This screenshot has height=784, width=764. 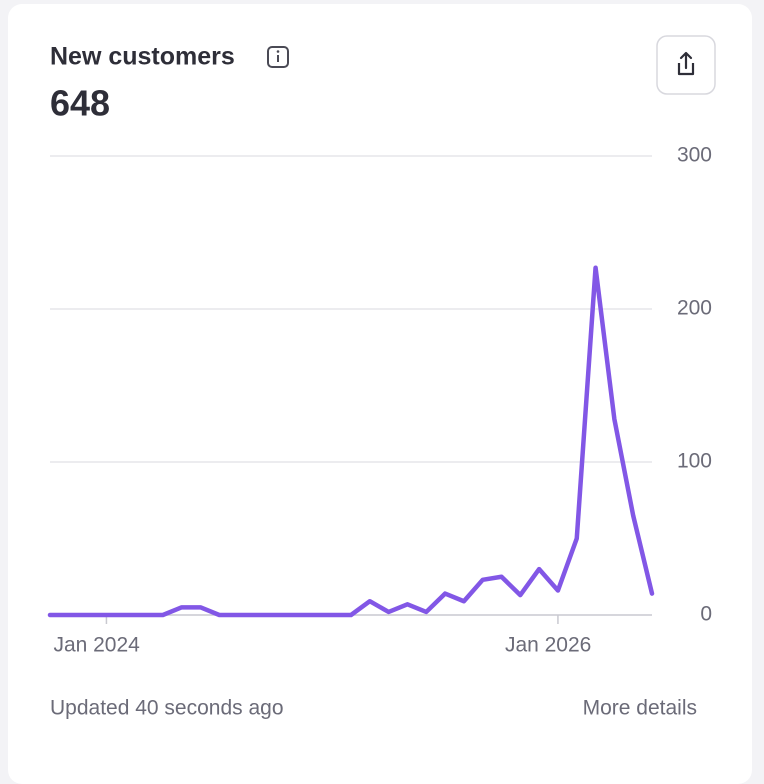 I want to click on y-tick-label: 100, so click(x=694, y=461).